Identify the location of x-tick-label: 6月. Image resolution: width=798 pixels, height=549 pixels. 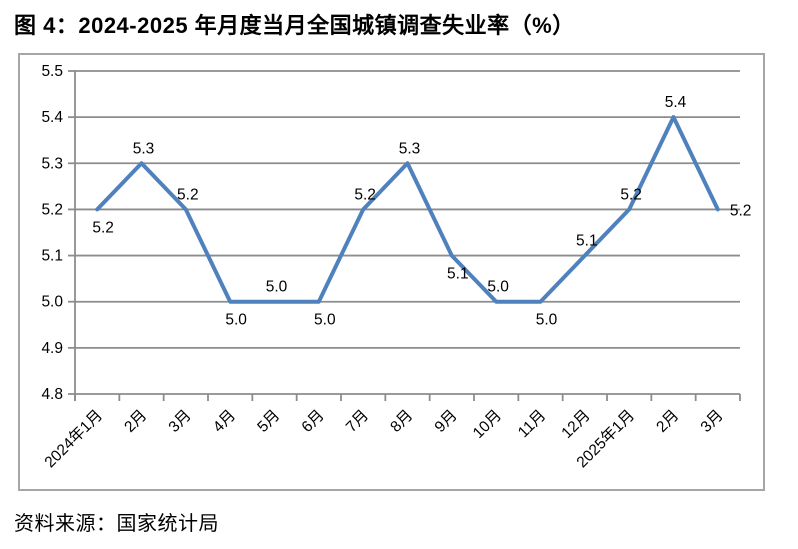
(313, 421).